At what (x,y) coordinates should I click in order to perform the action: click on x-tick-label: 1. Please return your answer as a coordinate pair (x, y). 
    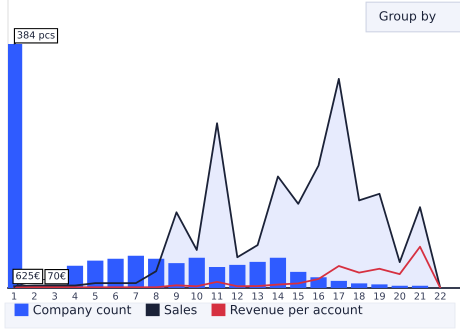
    Looking at the image, I should click on (14, 296).